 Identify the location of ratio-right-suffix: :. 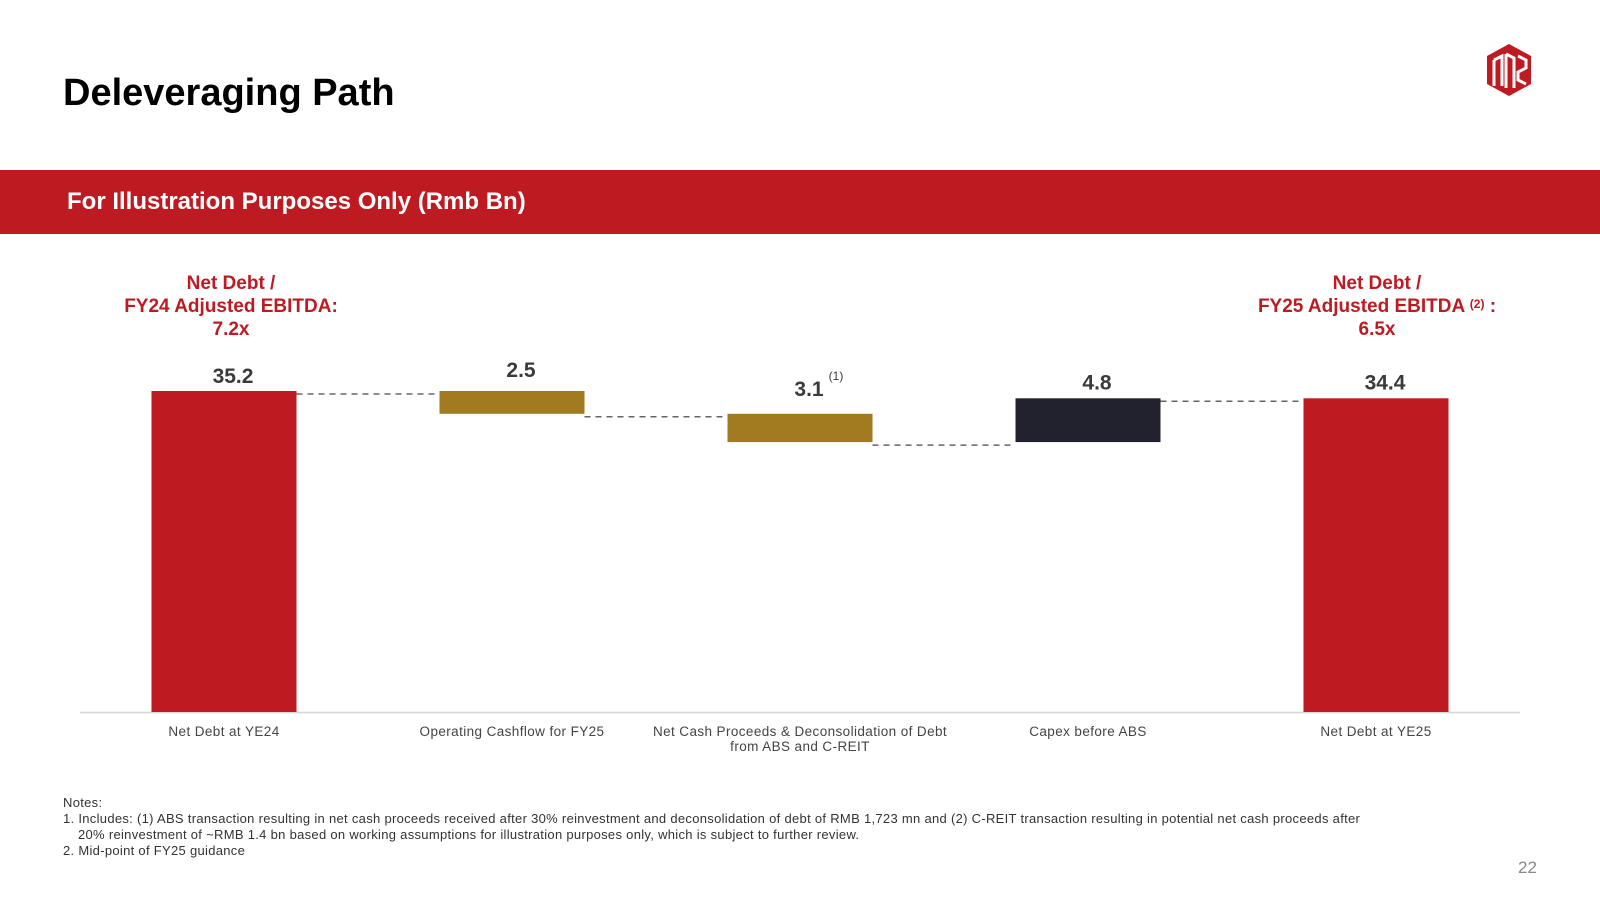
(1490, 306).